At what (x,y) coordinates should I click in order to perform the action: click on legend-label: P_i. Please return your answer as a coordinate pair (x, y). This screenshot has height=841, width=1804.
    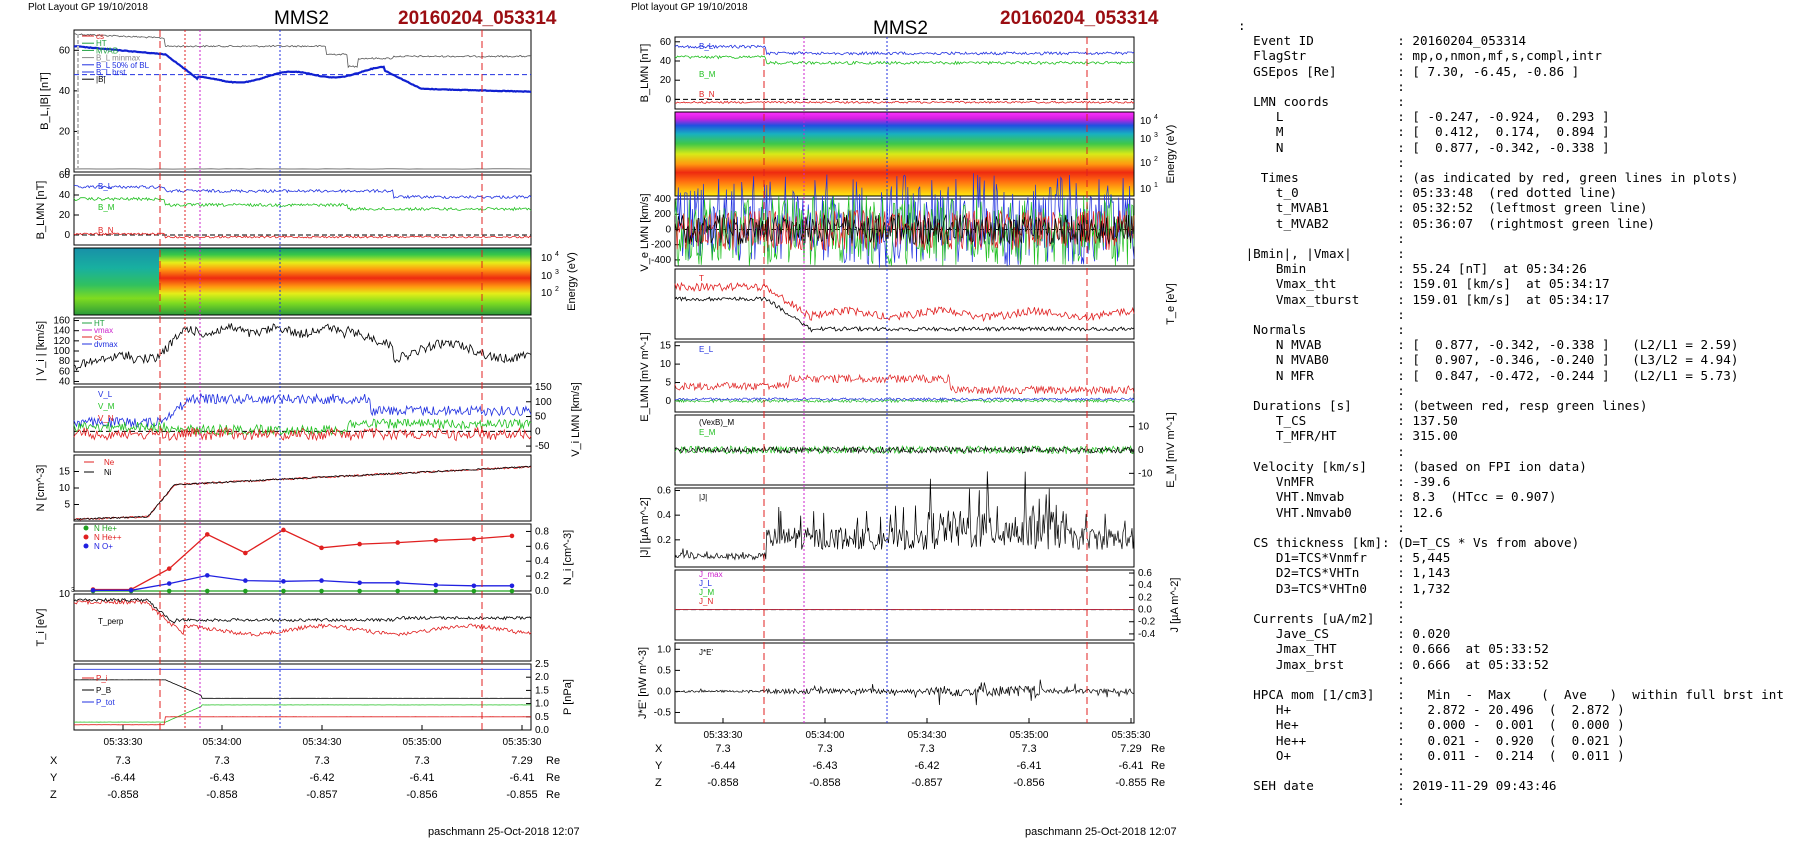
    Looking at the image, I should click on (102, 678).